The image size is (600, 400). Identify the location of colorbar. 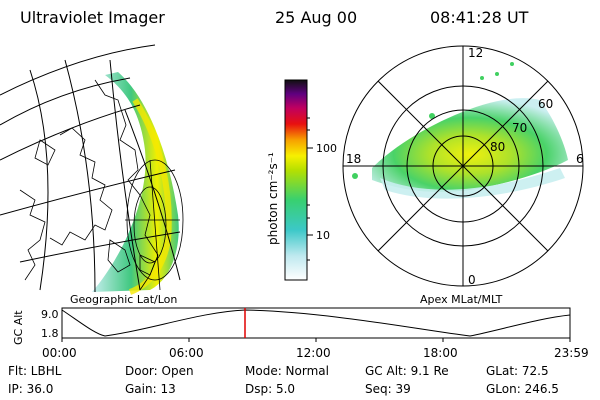
(296, 180).